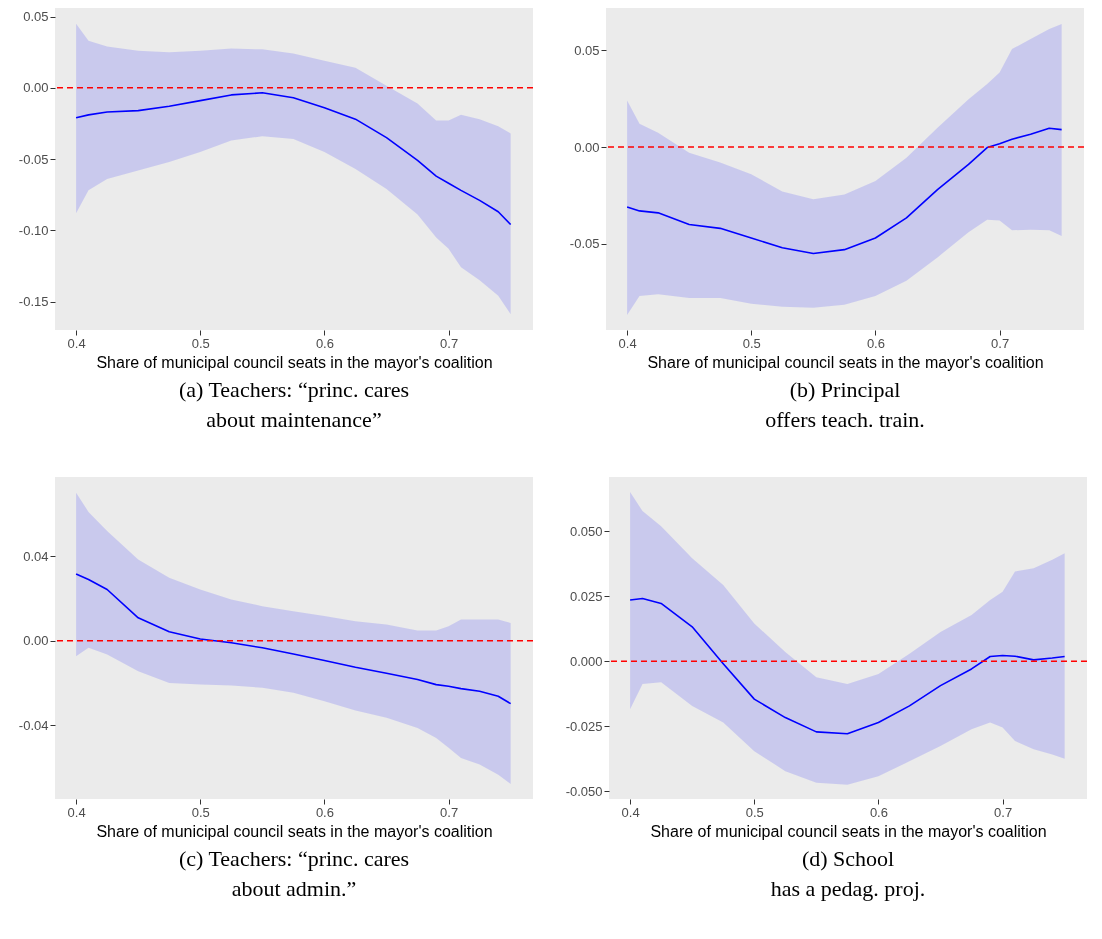  What do you see at coordinates (33, 725) in the screenshot?
I see `y-tick-label: -0.04` at bounding box center [33, 725].